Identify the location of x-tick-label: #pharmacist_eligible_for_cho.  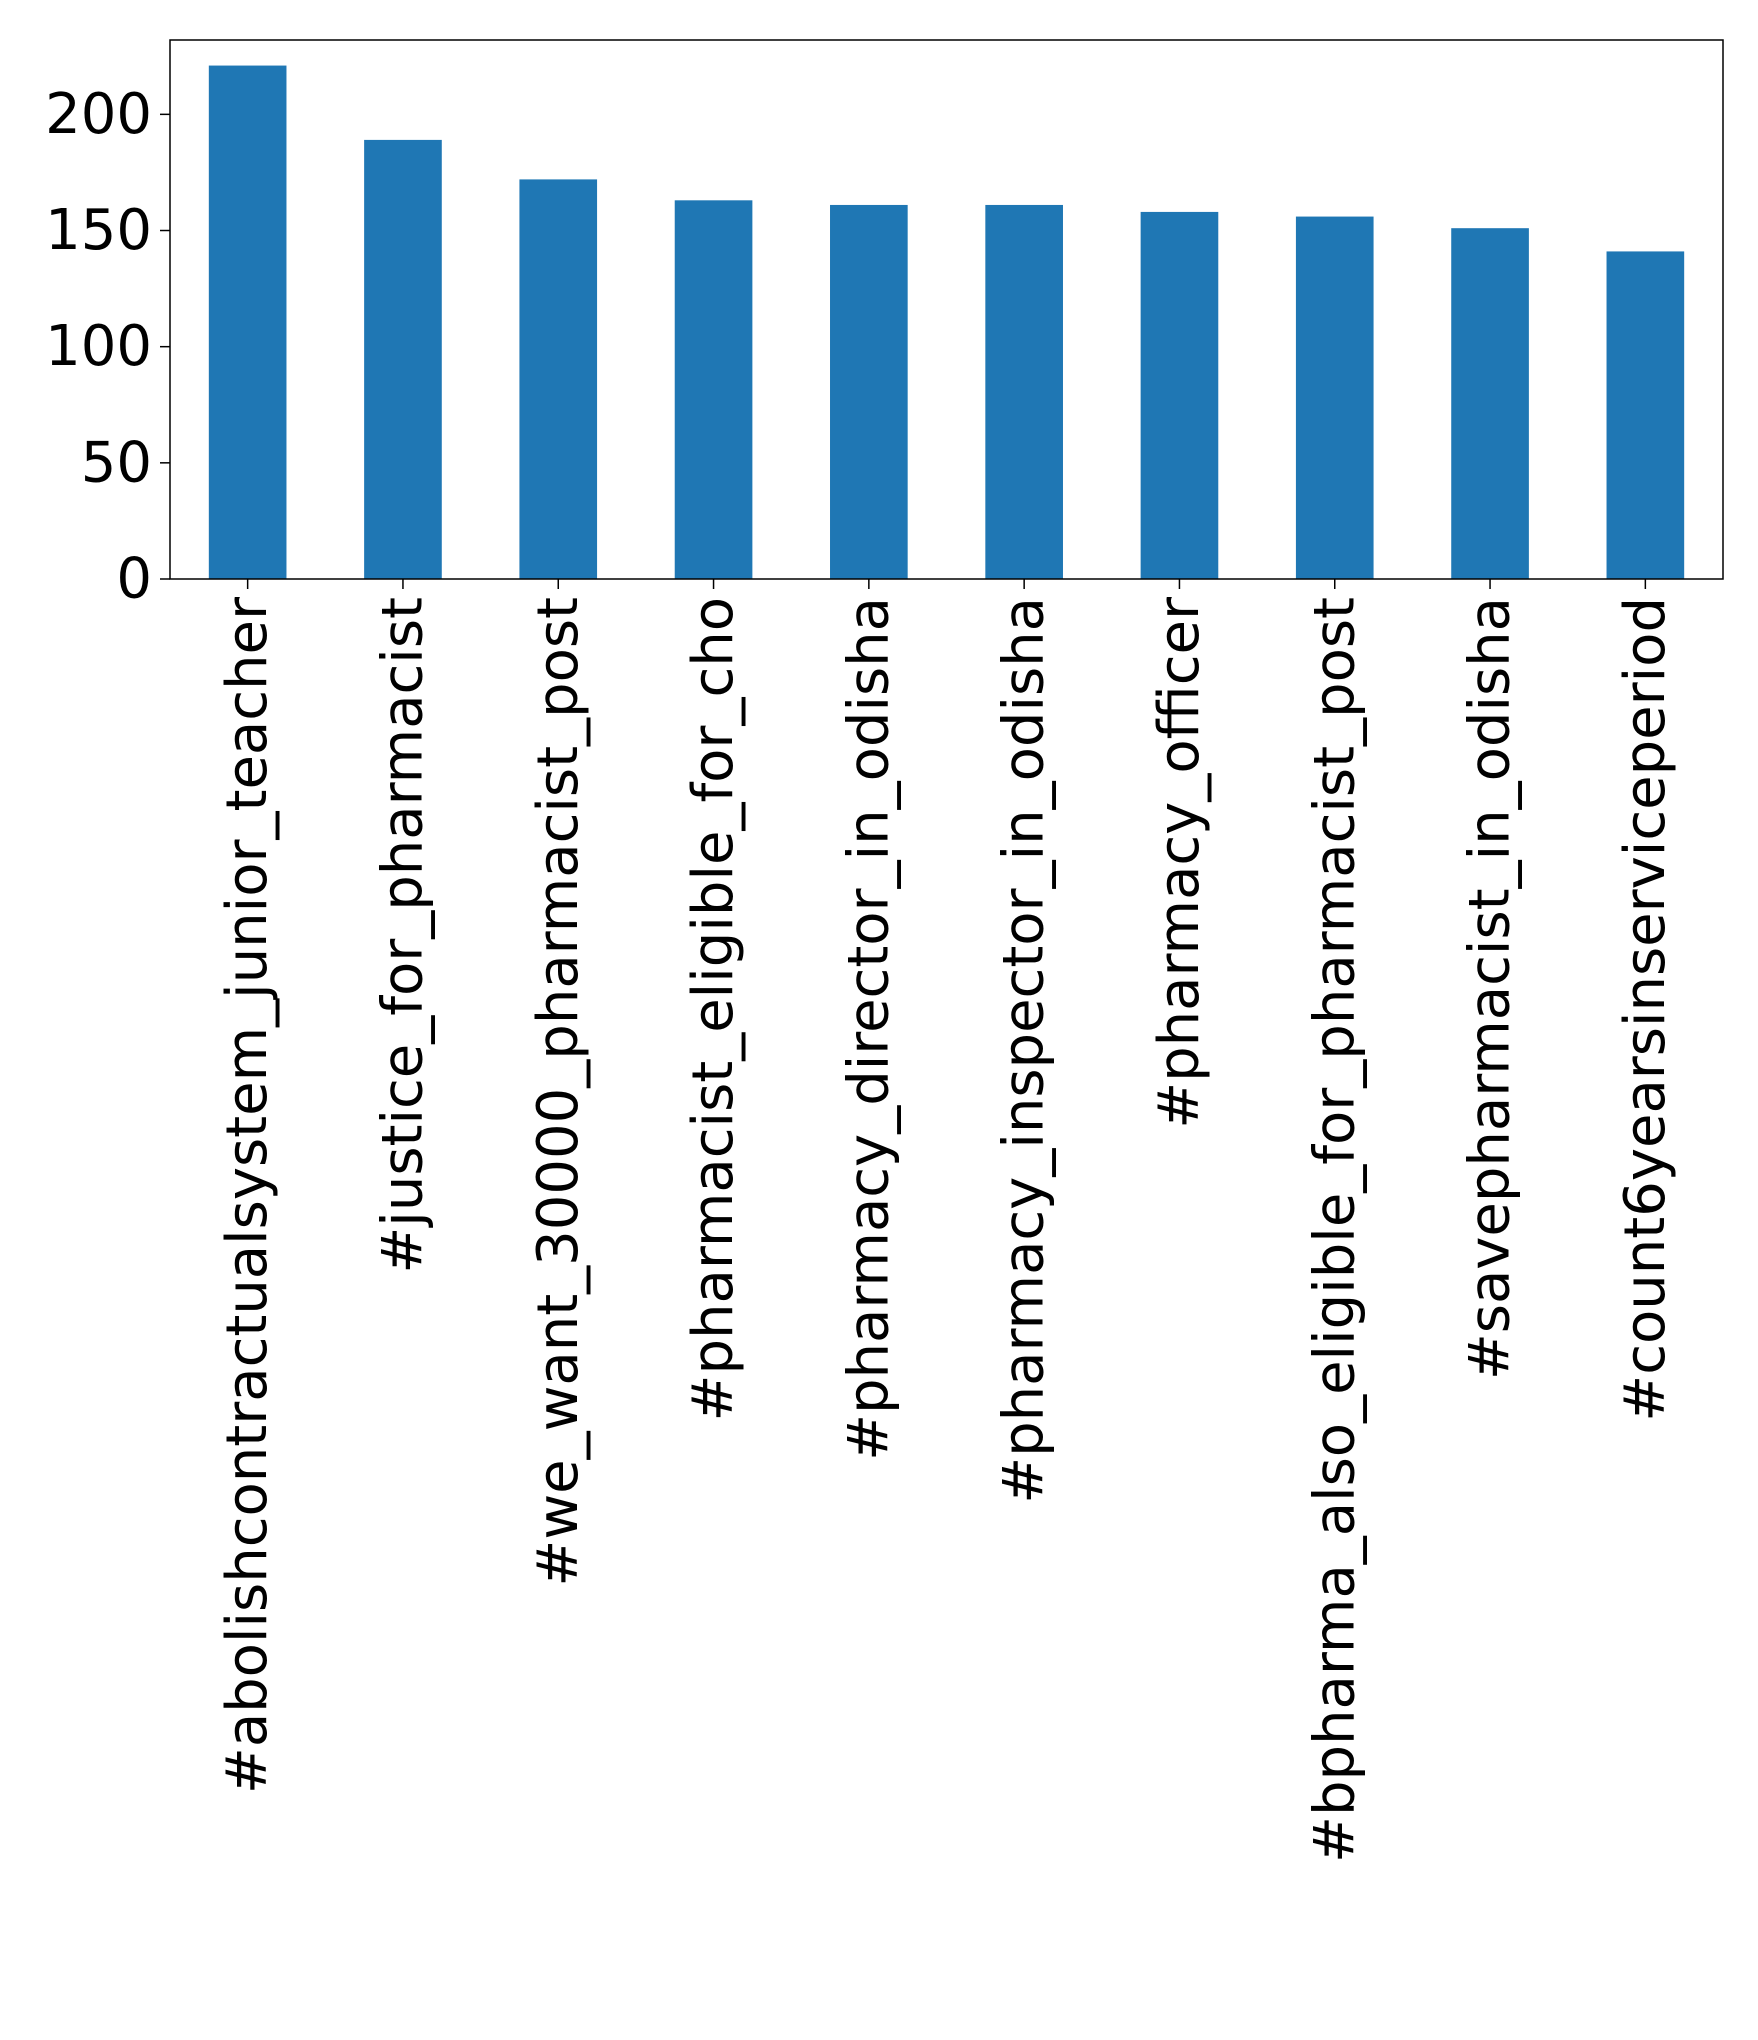
(713, 1009).